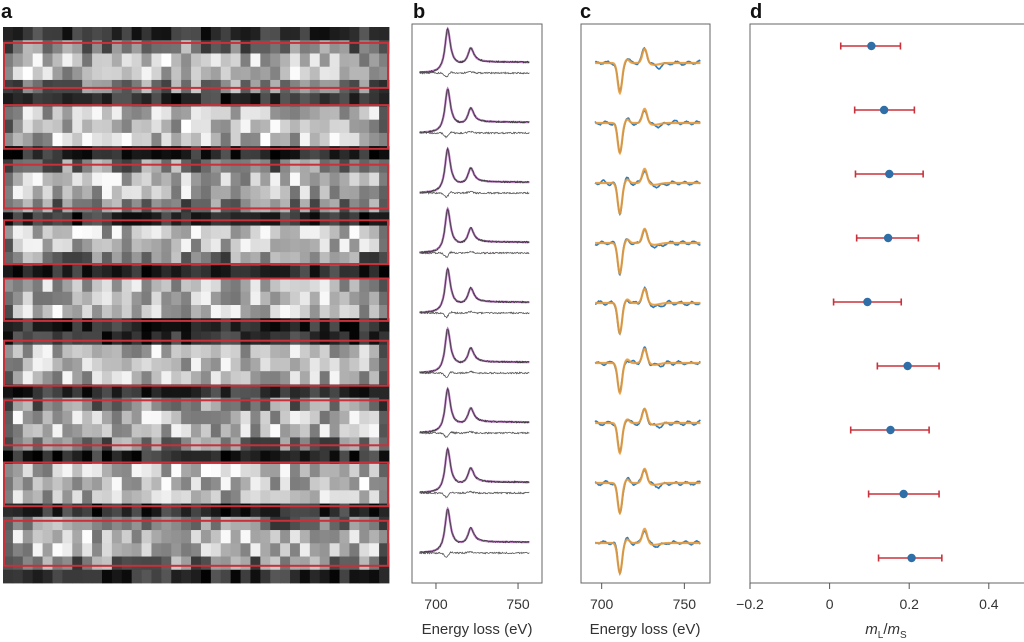 The width and height of the screenshot is (1024, 642). Describe the element at coordinates (477, 629) in the screenshot. I see `panel-b-xlabel: Energy loss (eV)` at that location.